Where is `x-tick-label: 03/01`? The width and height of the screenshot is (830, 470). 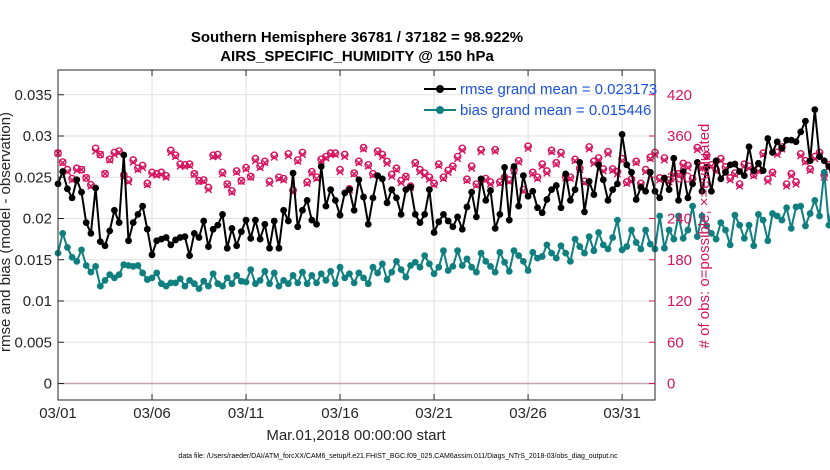 x-tick-label: 03/01 is located at coordinates (58, 413).